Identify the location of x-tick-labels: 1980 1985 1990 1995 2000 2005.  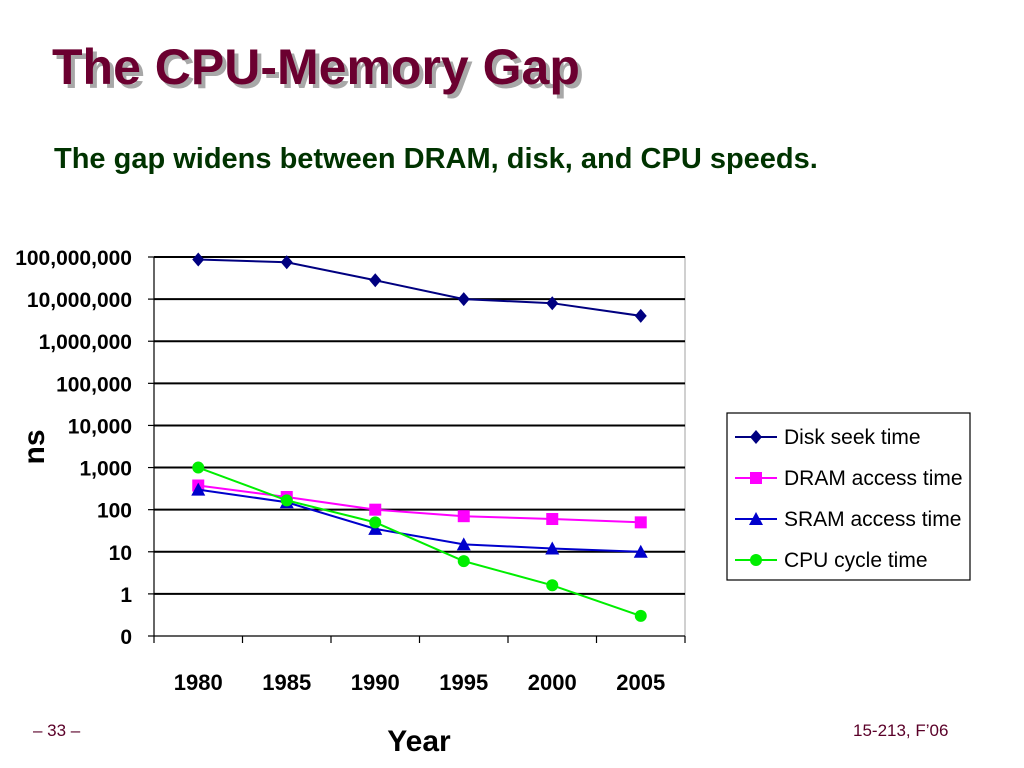
(419, 682).